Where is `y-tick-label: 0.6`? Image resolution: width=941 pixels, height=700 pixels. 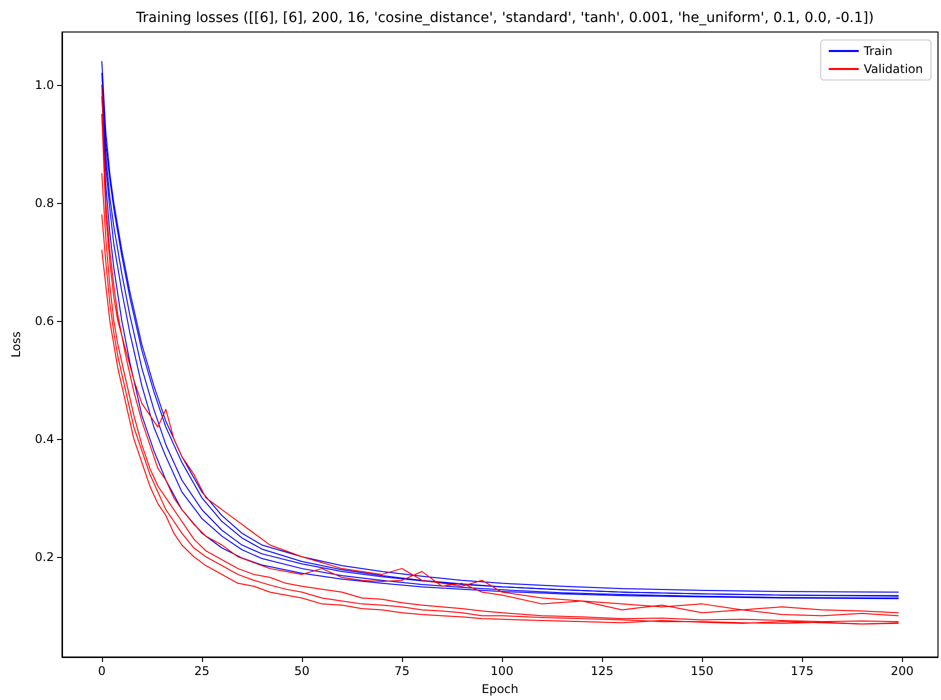 y-tick-label: 0.6 is located at coordinates (44, 321).